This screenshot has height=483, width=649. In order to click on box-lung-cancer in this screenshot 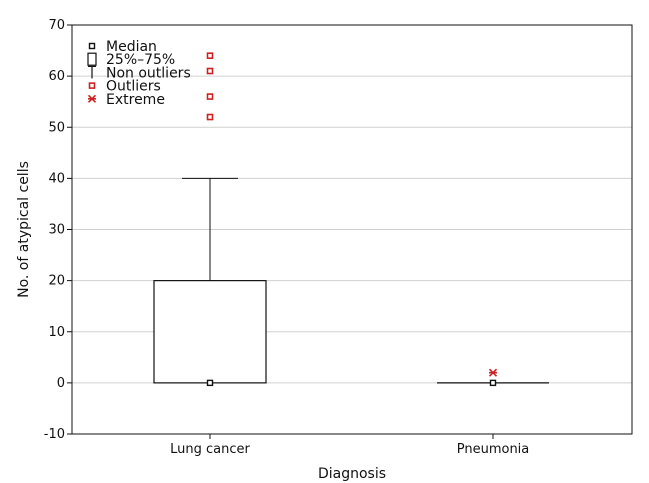, I will do `click(210, 219)`.